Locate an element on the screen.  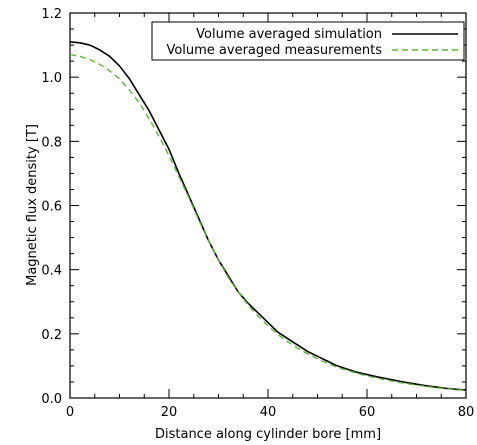
y-tick-label: 0.6 is located at coordinates (51, 207).